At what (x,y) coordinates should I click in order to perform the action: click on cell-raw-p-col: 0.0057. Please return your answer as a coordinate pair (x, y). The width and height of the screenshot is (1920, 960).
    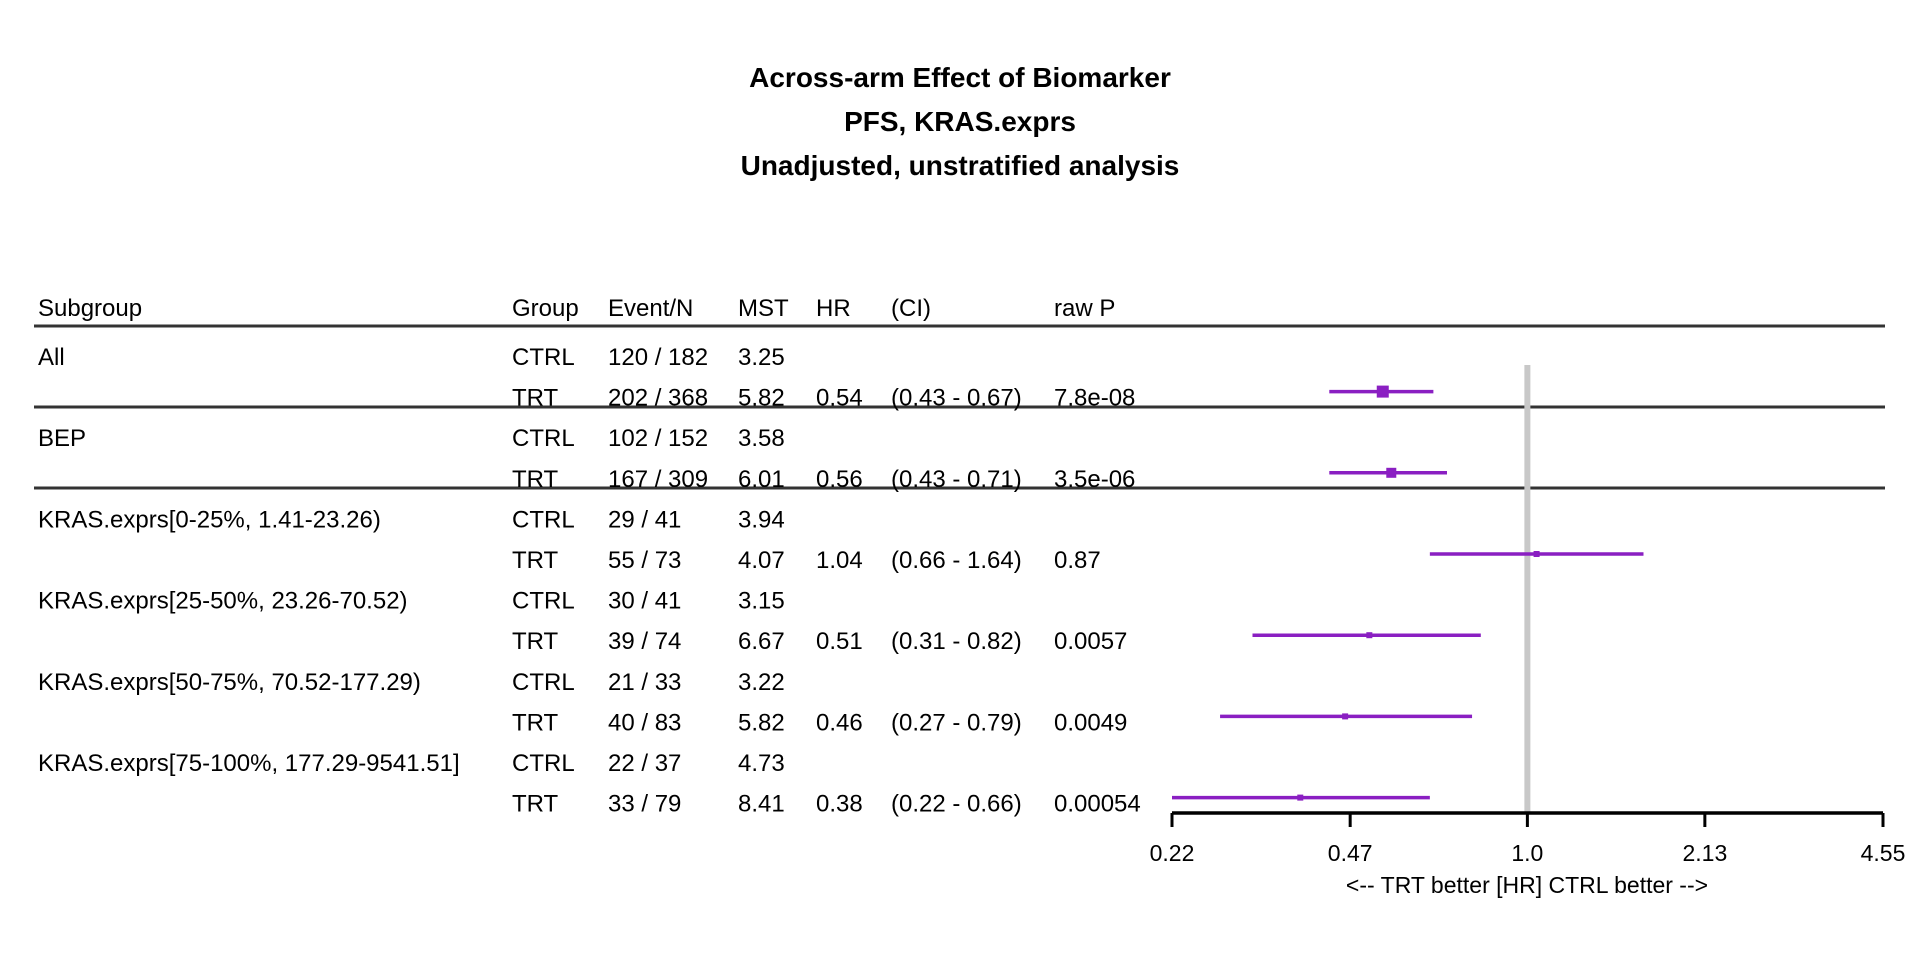
    Looking at the image, I should click on (1090, 641).